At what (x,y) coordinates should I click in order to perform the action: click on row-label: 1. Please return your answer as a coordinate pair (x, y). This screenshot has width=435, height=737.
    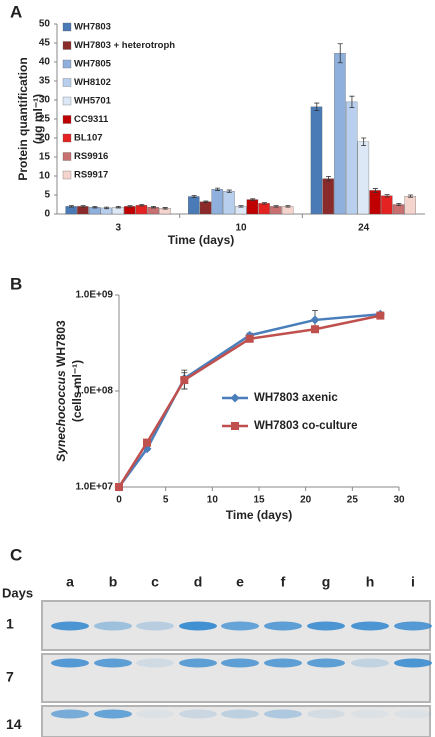
    Looking at the image, I should click on (10, 624).